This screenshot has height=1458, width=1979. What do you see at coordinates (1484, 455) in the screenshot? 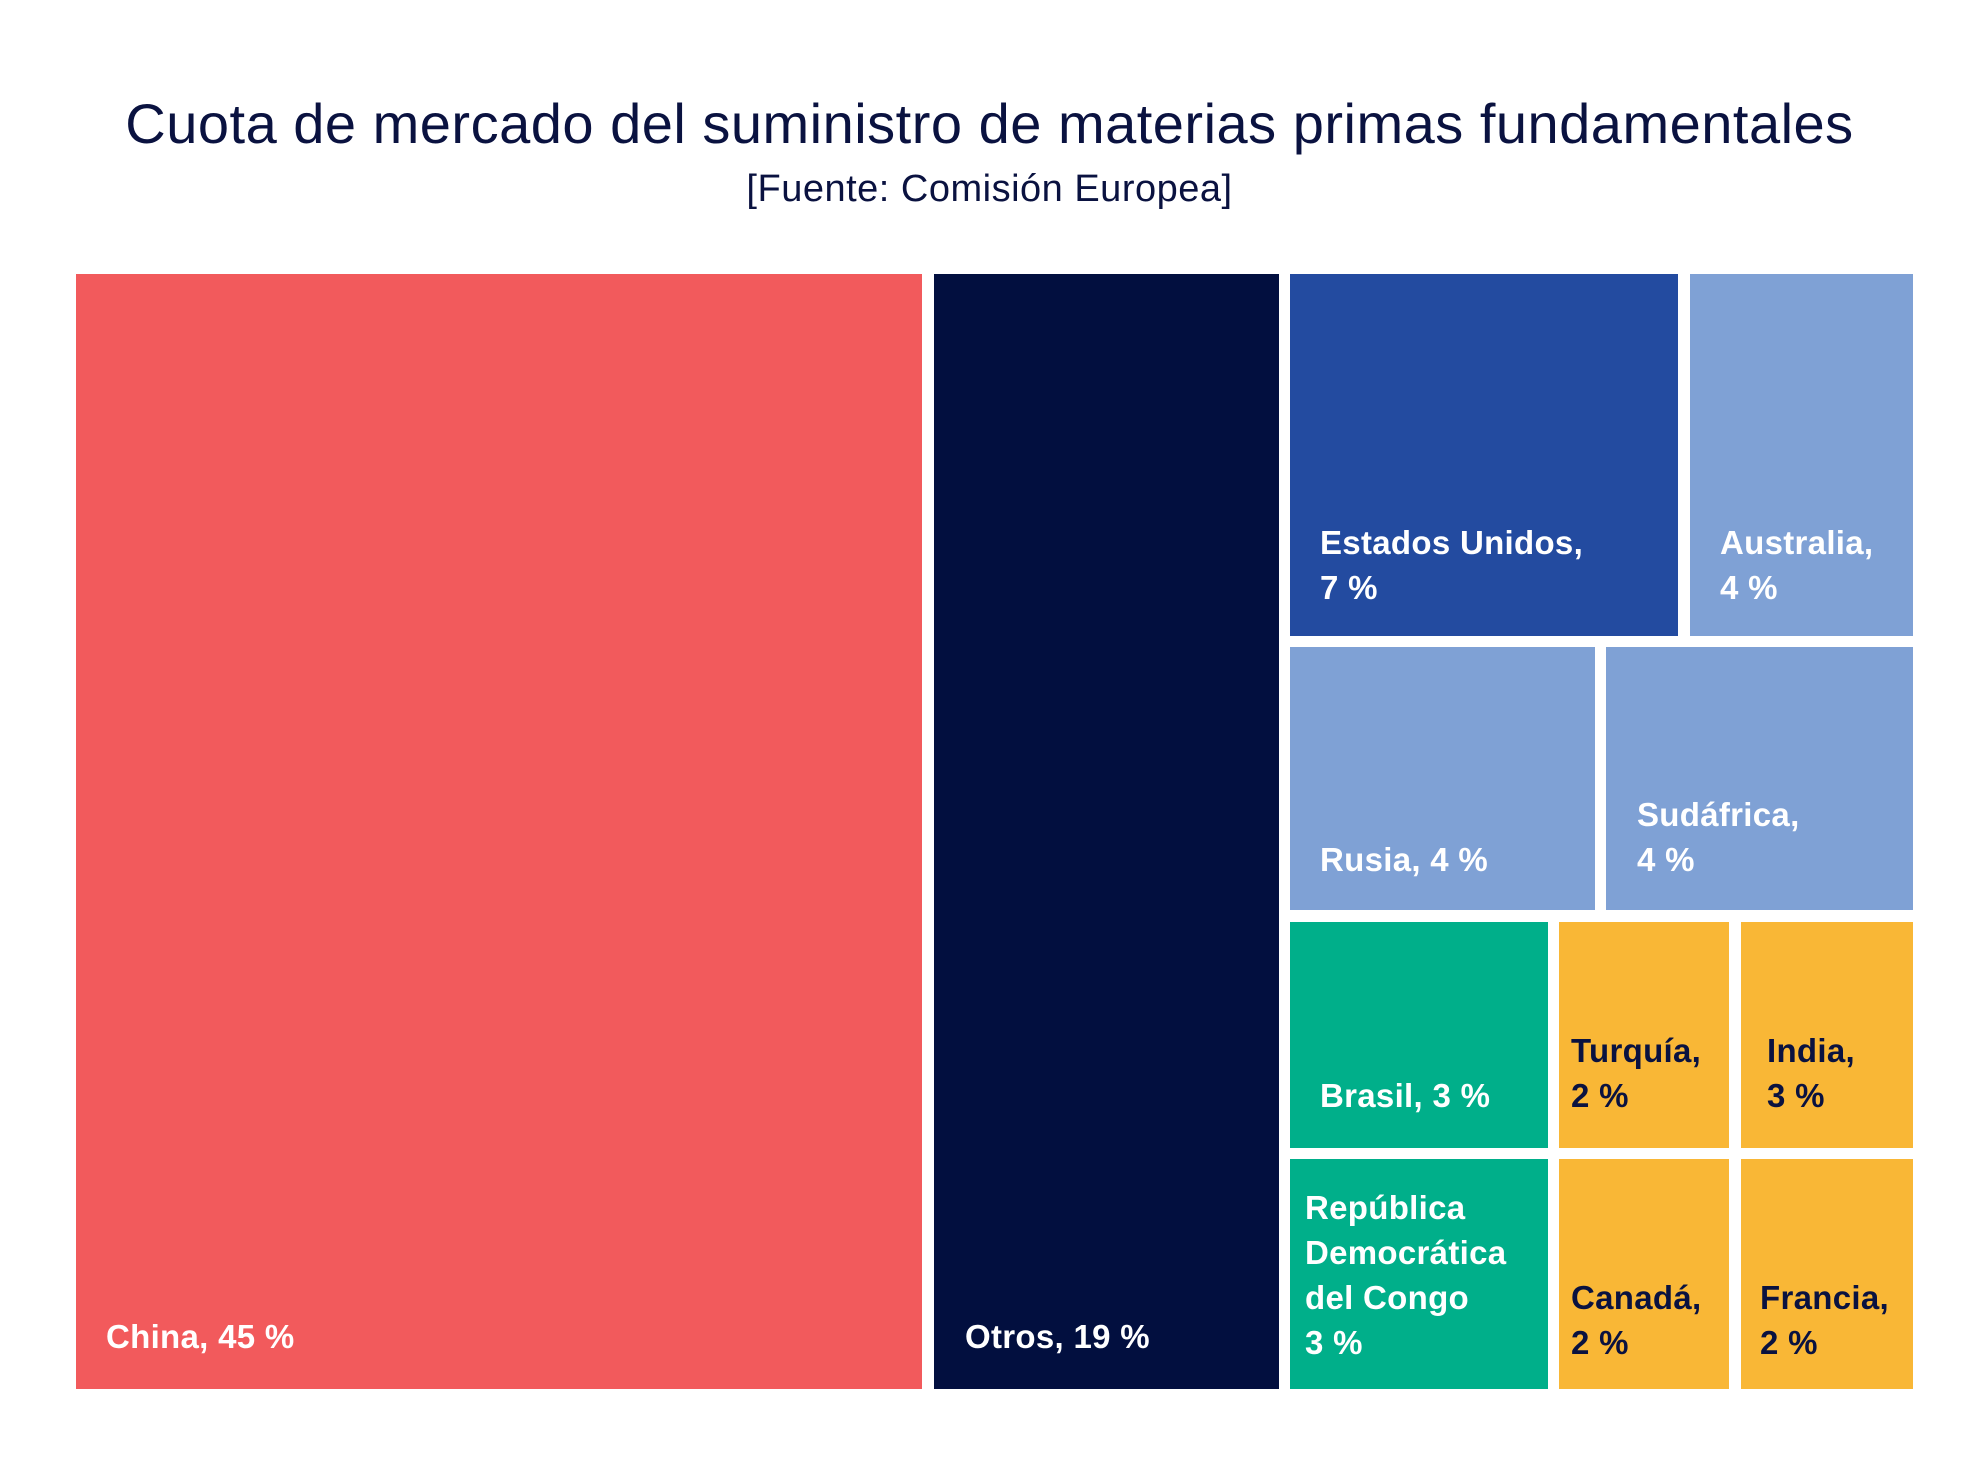
I see `tile-estados-unidos: Estados Unidos, 7 %` at bounding box center [1484, 455].